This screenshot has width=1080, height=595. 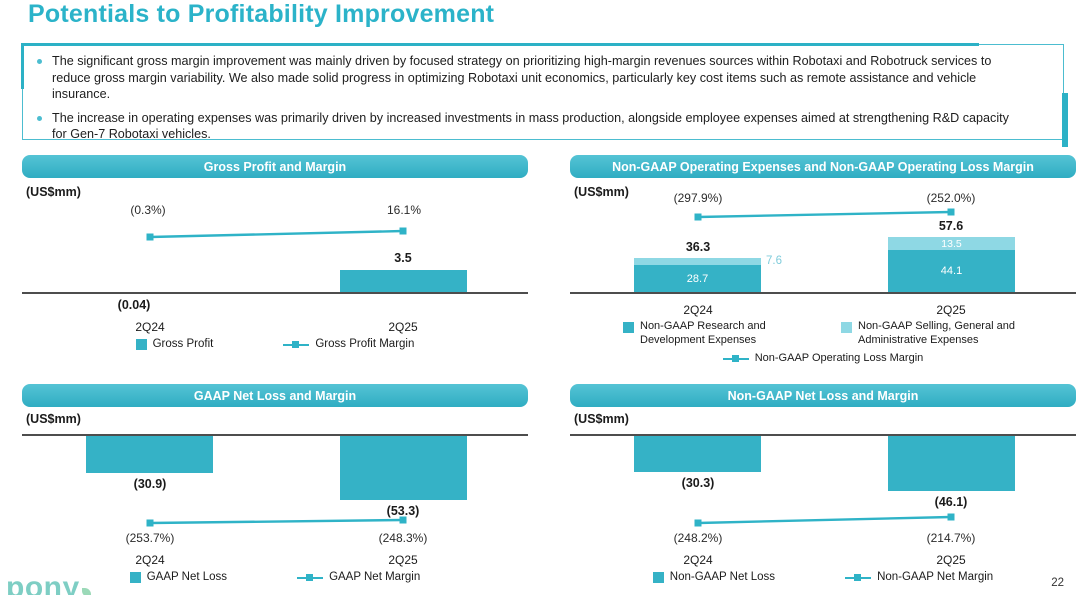 What do you see at coordinates (839, 358) in the screenshot?
I see `legend-label: Non-GAAP Operating Loss Margin` at bounding box center [839, 358].